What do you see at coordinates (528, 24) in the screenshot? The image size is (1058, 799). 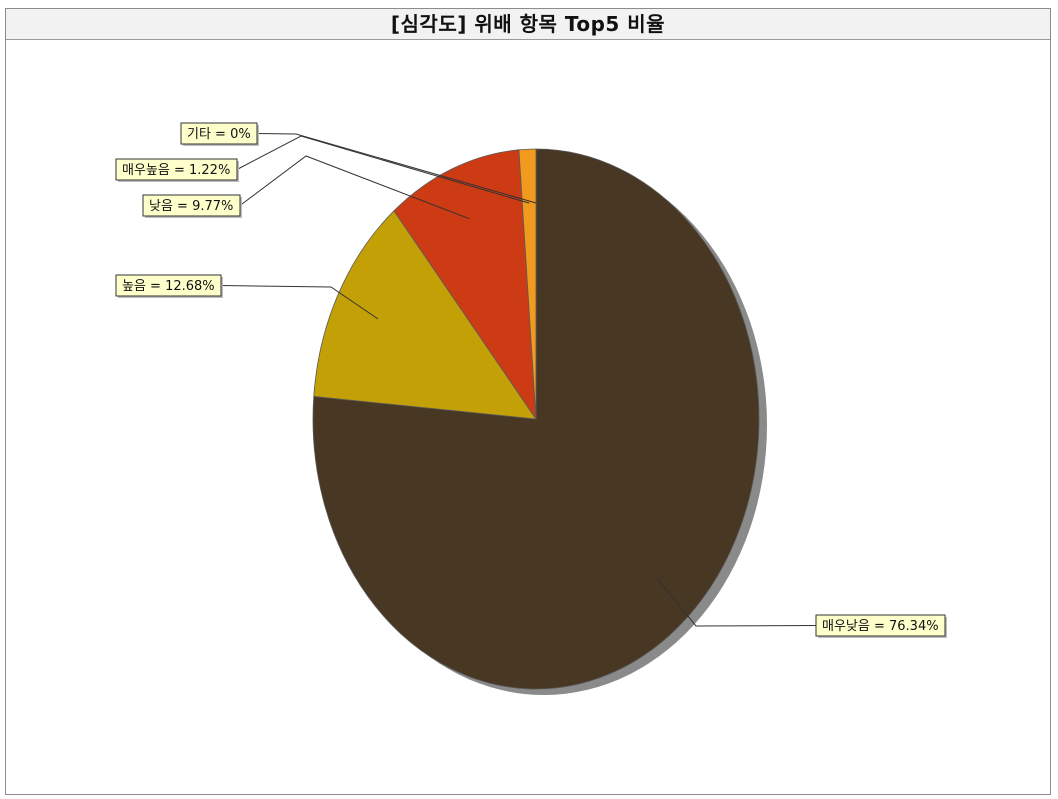 I see `chart-title: [심각도] 위배 항목 Top5 비율` at bounding box center [528, 24].